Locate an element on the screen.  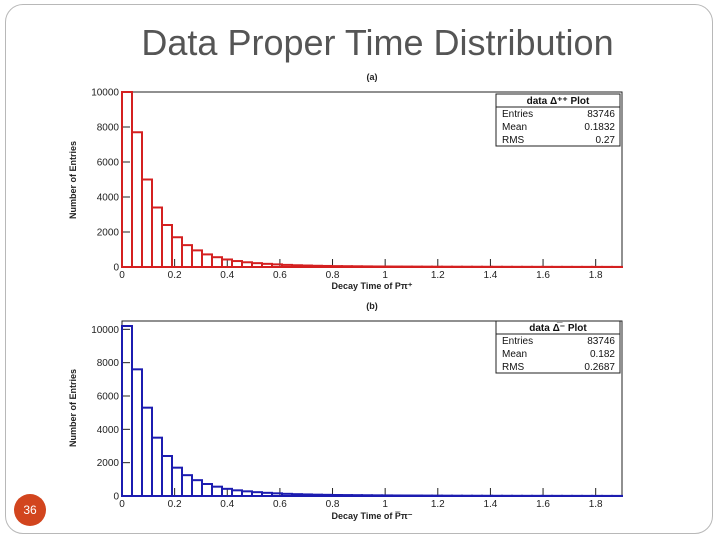
panel-b-stat-value: 0.2687 is located at coordinates (599, 367).